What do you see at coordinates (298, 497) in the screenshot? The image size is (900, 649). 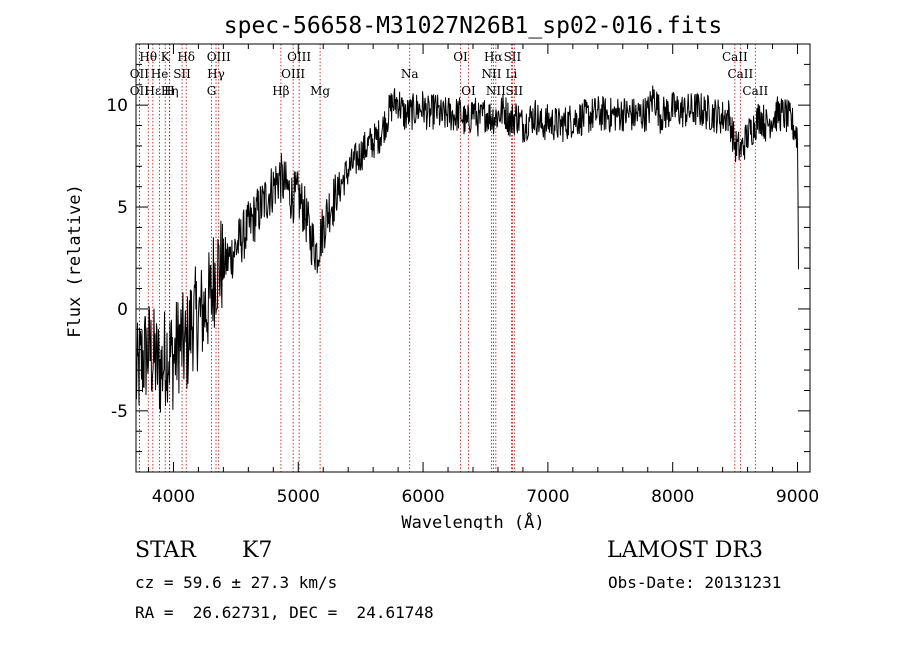 I see `x-tick-label: 5000` at bounding box center [298, 497].